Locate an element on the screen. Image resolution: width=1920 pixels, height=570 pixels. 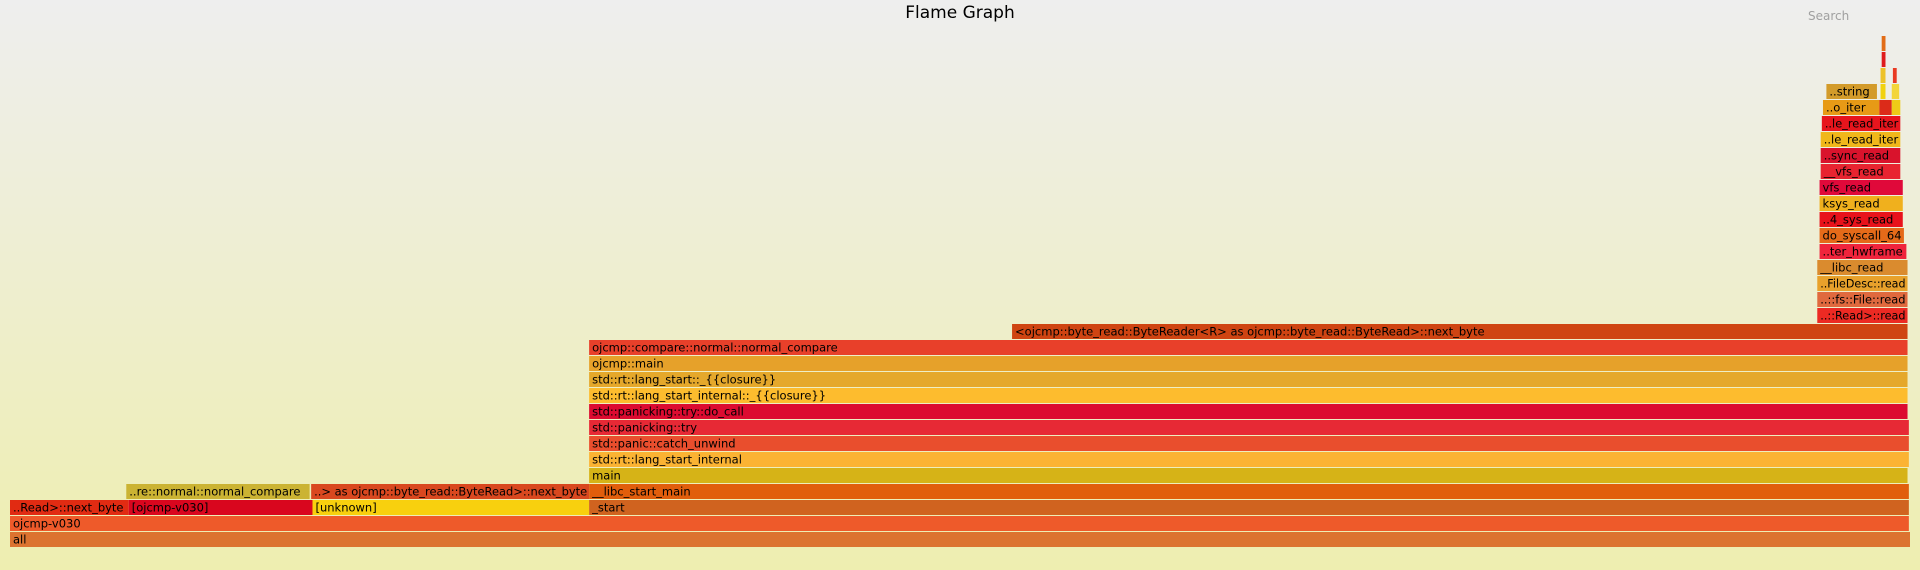
frame-bar-do-call is located at coordinates (1248, 411).